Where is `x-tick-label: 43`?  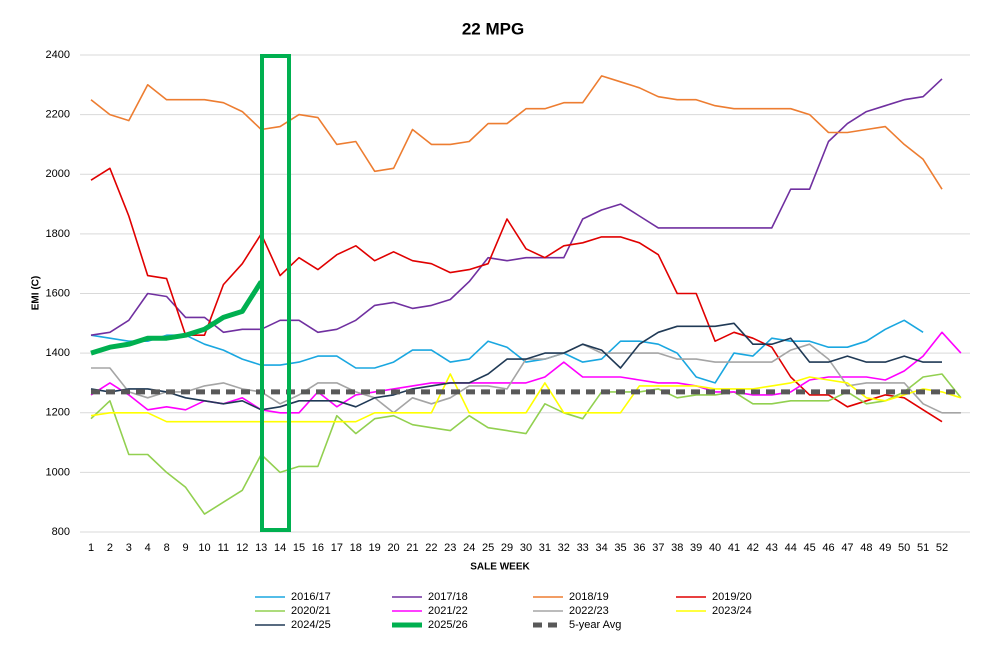
x-tick-label: 43 is located at coordinates (772, 548).